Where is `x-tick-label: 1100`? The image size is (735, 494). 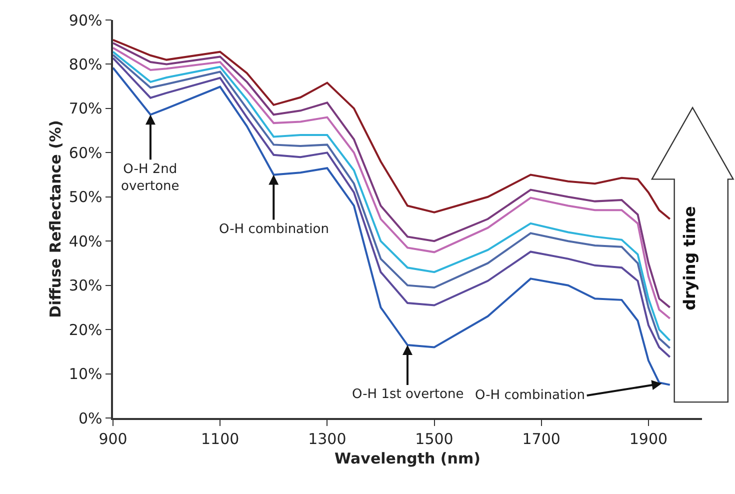 x-tick-label: 1100 is located at coordinates (220, 439).